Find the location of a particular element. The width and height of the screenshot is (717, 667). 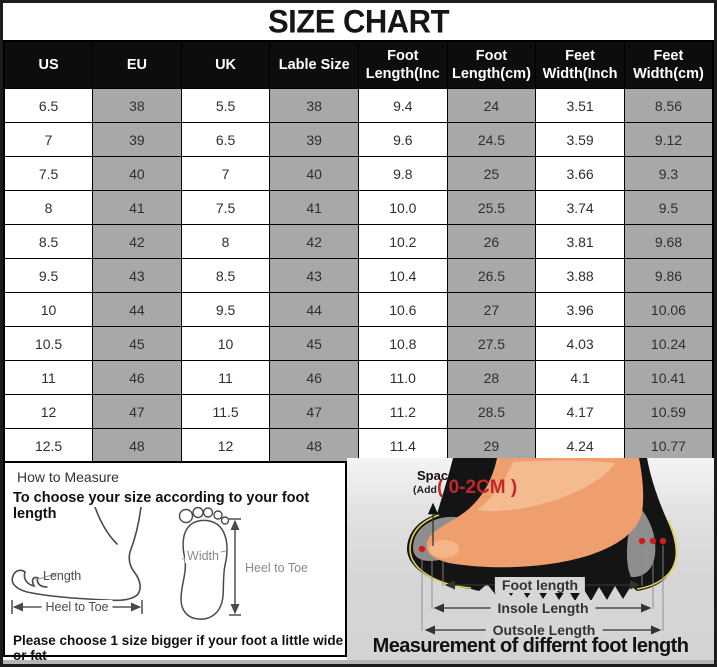

table-row: 10.5 45 10 45 10.8 27.5 4.03 10.24 is located at coordinates (358, 343).